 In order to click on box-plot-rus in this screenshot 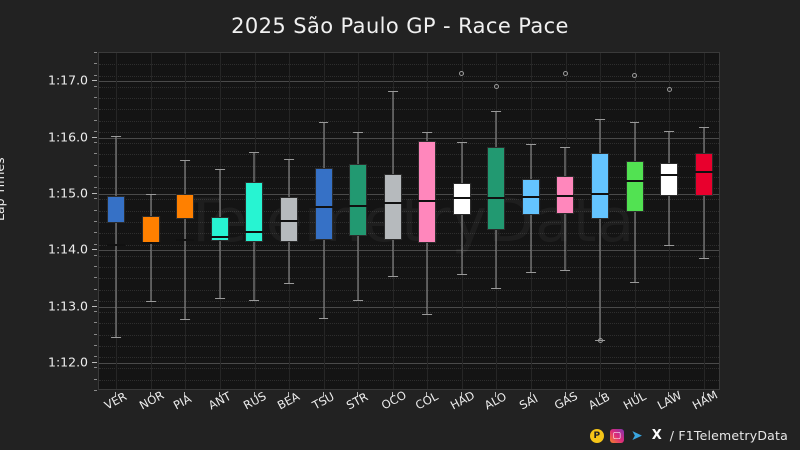, I will do `click(254, 221)`.